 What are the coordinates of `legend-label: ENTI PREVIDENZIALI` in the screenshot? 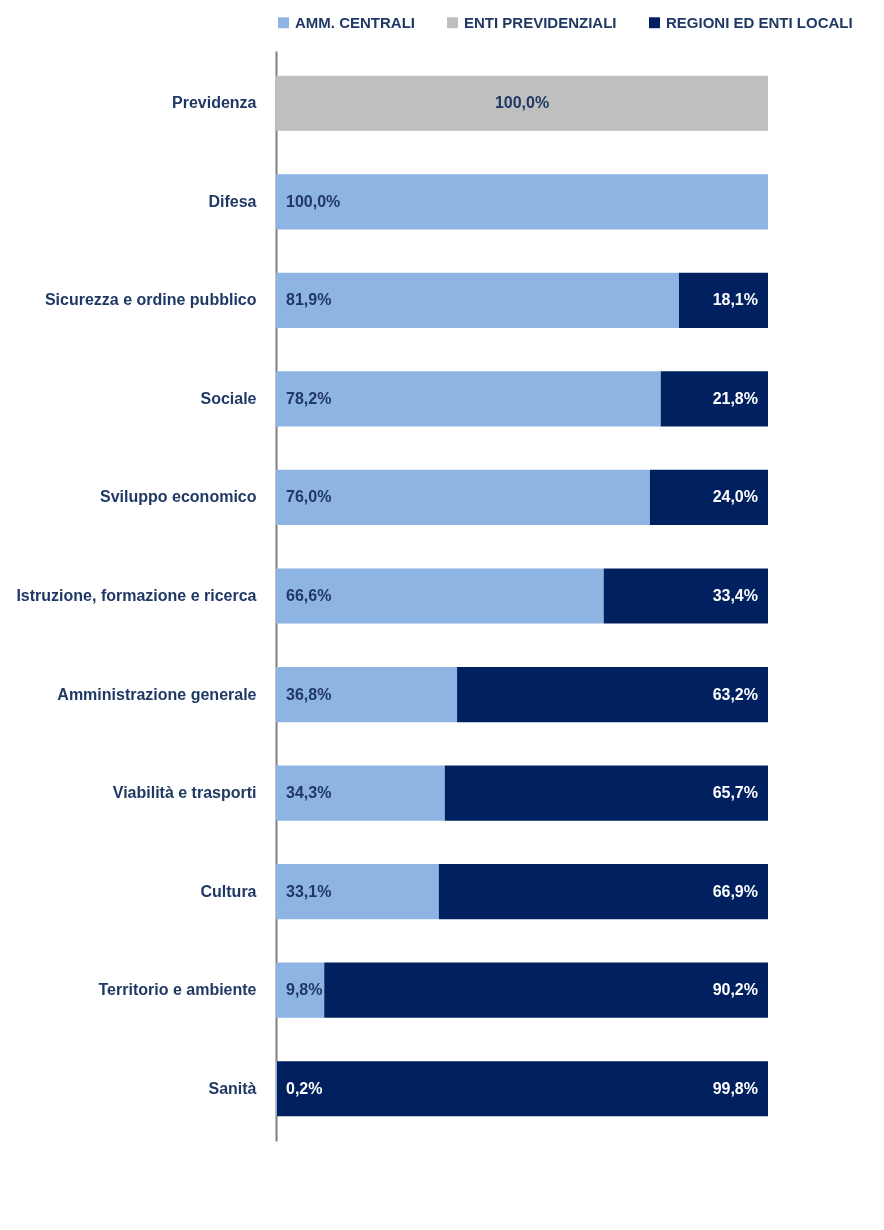 It's located at (540, 22).